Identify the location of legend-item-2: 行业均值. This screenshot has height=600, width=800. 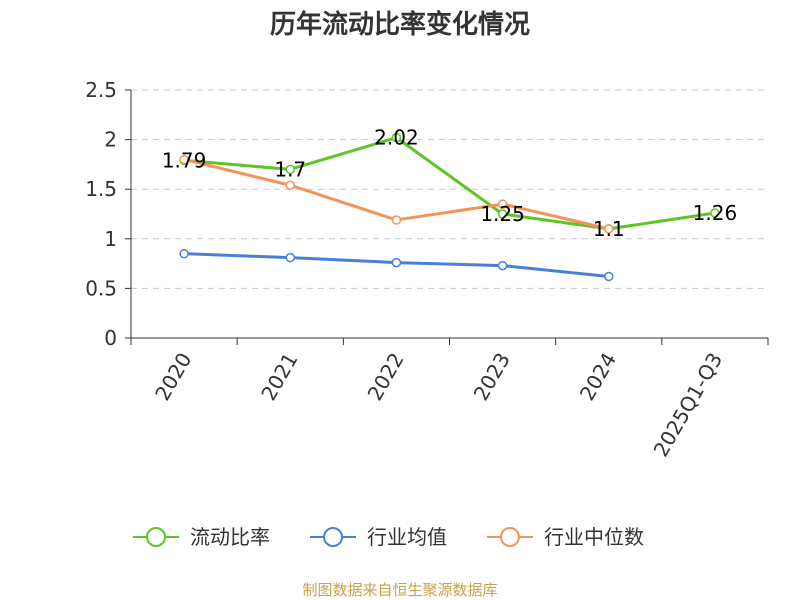
(378, 537).